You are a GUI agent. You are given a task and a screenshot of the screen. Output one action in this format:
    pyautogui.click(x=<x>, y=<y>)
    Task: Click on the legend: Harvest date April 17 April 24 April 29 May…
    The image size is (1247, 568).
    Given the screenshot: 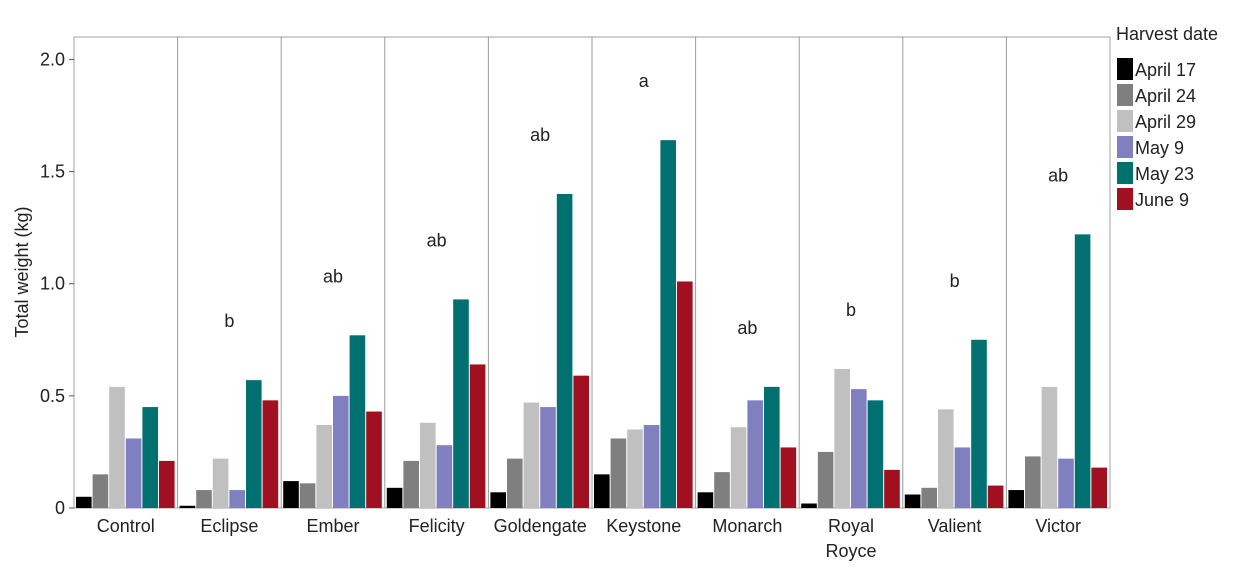 What is the action you would take?
    pyautogui.click(x=1167, y=117)
    